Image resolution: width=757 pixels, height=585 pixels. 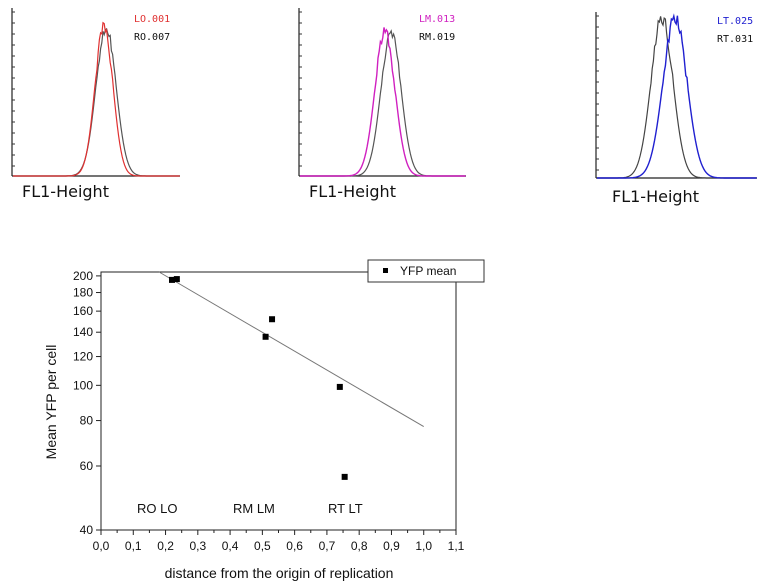 I want to click on x-axis-label: distance from the origin of replication, so click(x=279, y=573).